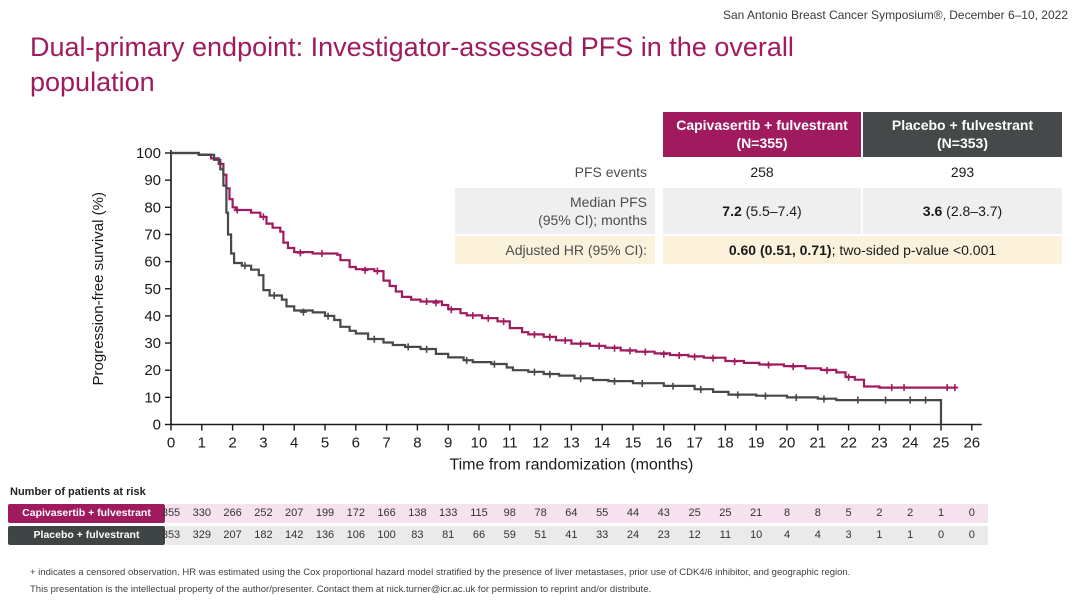 This screenshot has height=600, width=1080. I want to click on x-tick-label: 2, so click(232, 443).